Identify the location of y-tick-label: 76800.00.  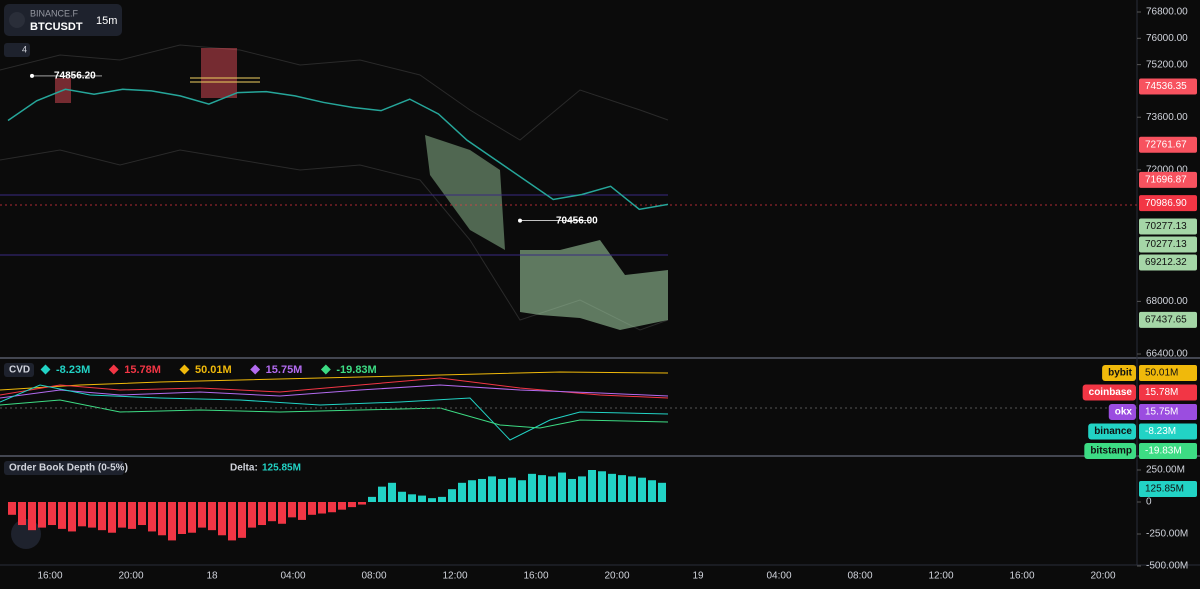
(1167, 12).